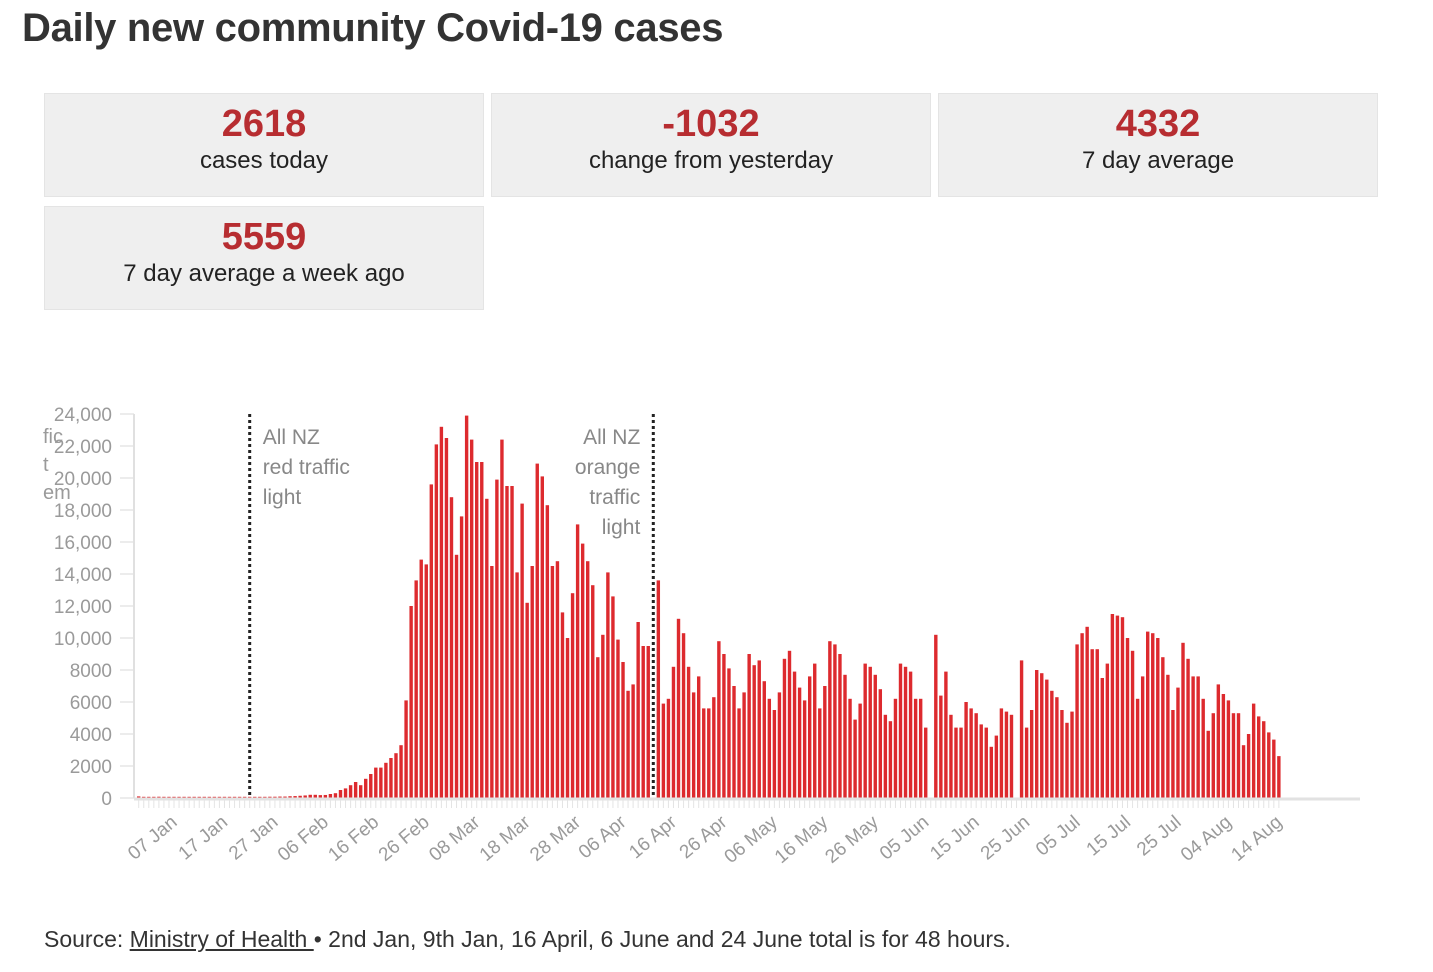 The height and width of the screenshot is (972, 1433). Describe the element at coordinates (264, 273) in the screenshot. I see `stat-label: 7 day average a week ago` at that location.